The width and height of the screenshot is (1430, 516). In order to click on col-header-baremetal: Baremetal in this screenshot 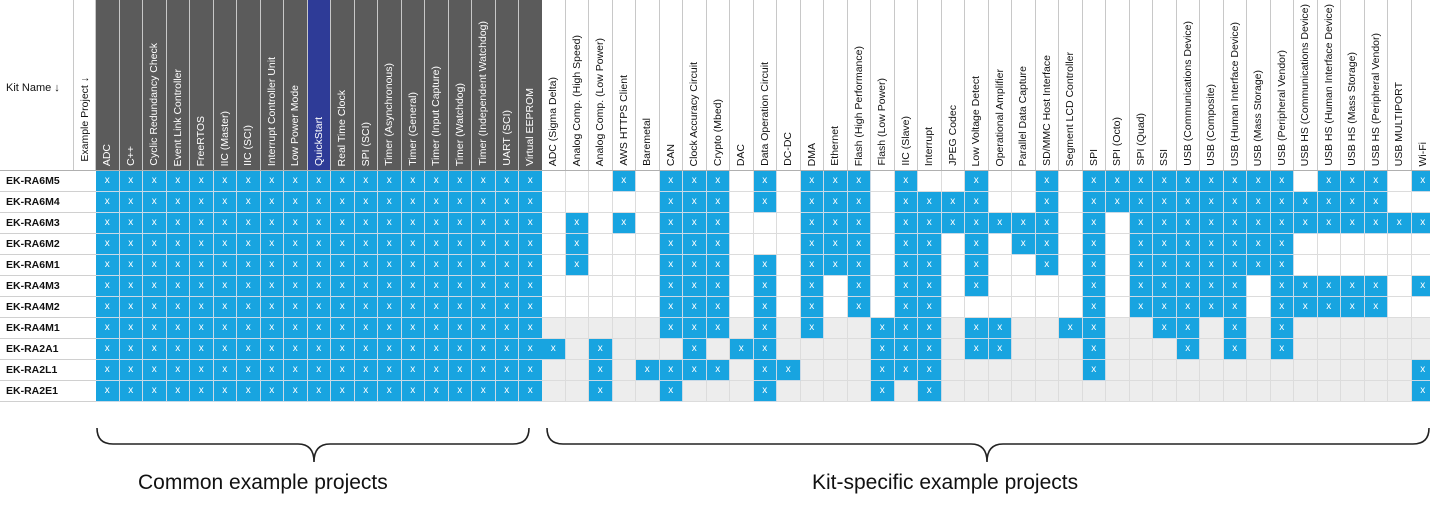, I will do `click(648, 85)`.